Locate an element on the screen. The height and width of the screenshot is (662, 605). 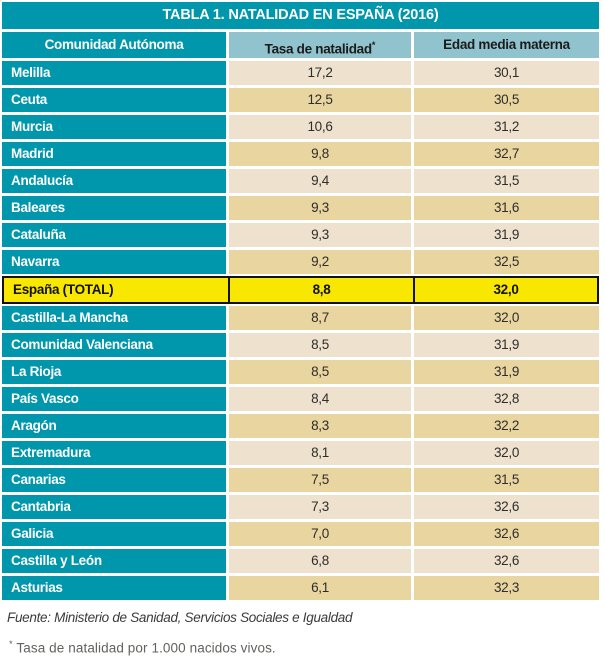
region-cell: País Vasco is located at coordinates (115, 399).